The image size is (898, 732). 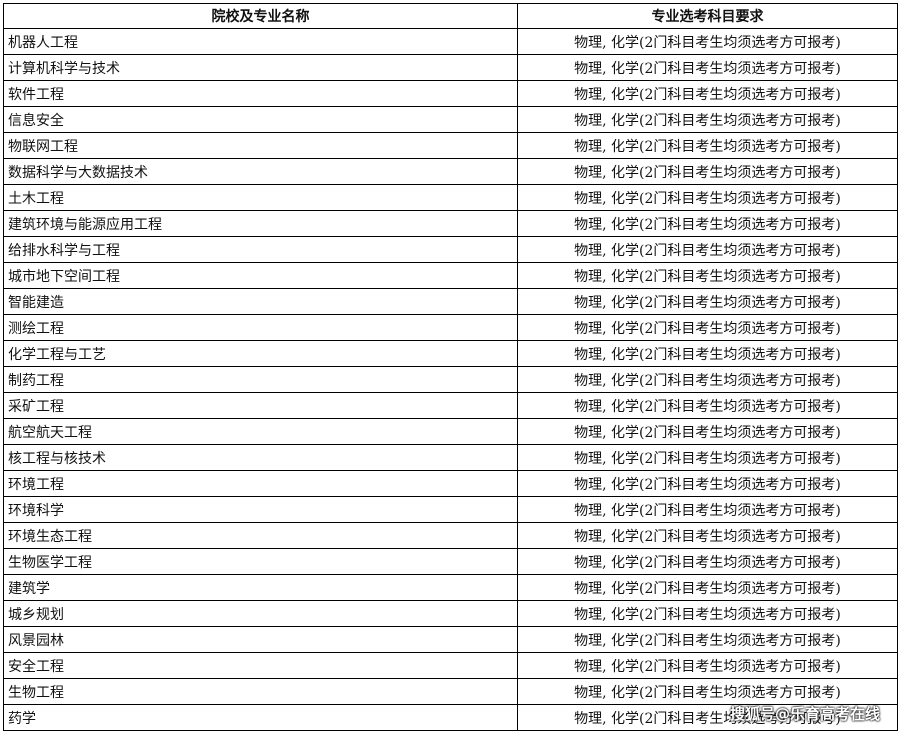 What do you see at coordinates (260, 223) in the screenshot?
I see `major-name: 建筑环境与能源应用工程` at bounding box center [260, 223].